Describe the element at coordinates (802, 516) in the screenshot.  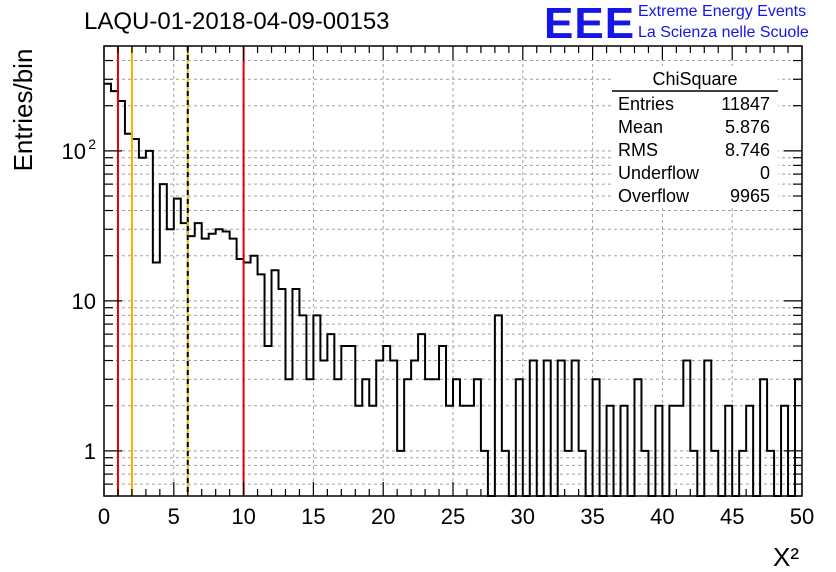
I see `x-tick-label: 50` at that location.